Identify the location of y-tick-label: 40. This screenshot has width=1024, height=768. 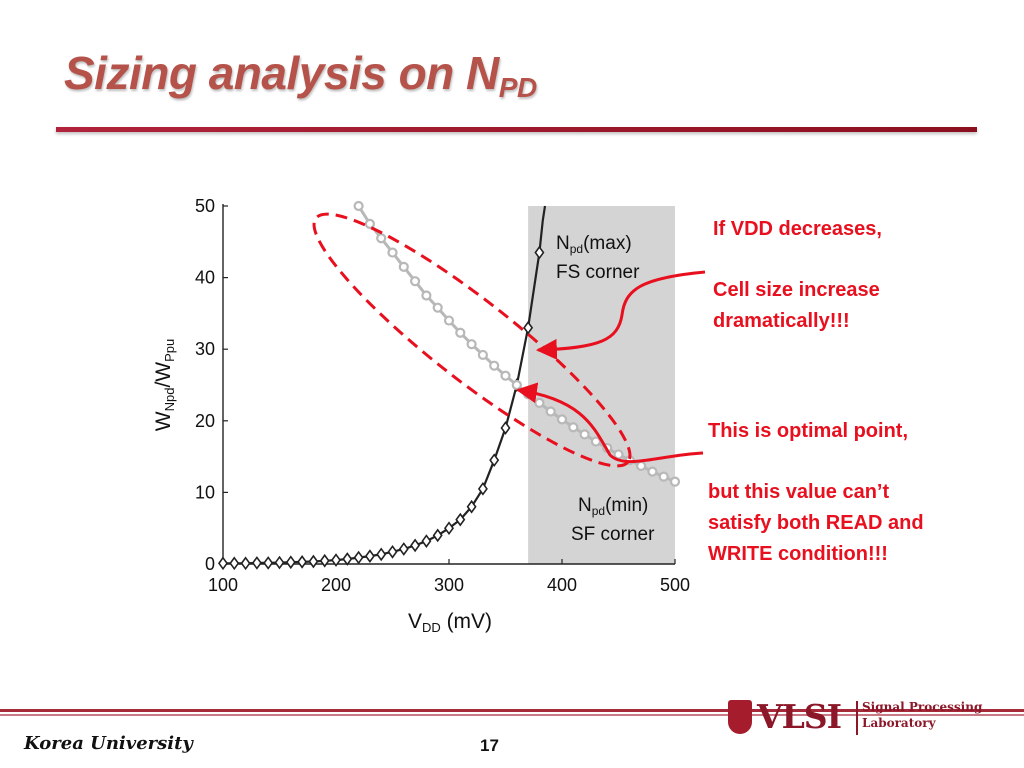
(205, 278).